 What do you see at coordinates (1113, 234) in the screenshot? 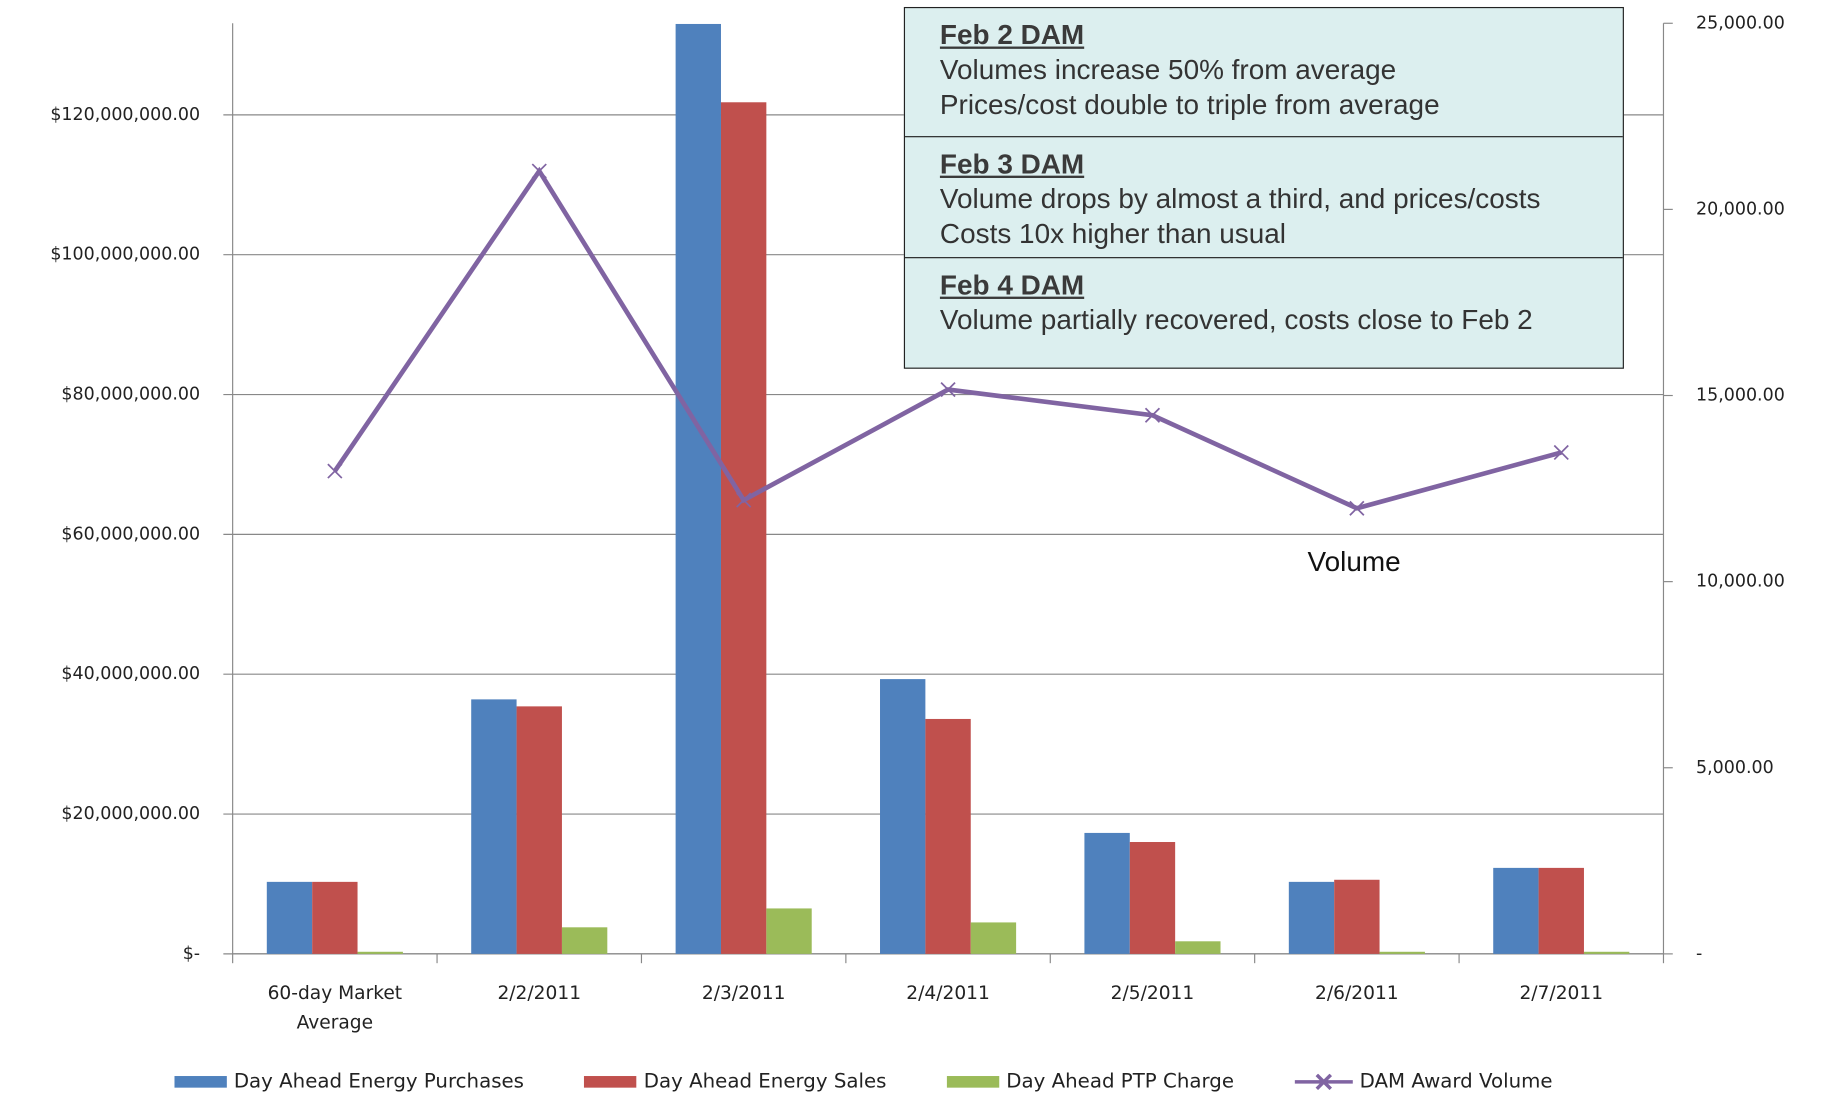
I see `annotation-line: Costs 10x higher than usual` at bounding box center [1113, 234].